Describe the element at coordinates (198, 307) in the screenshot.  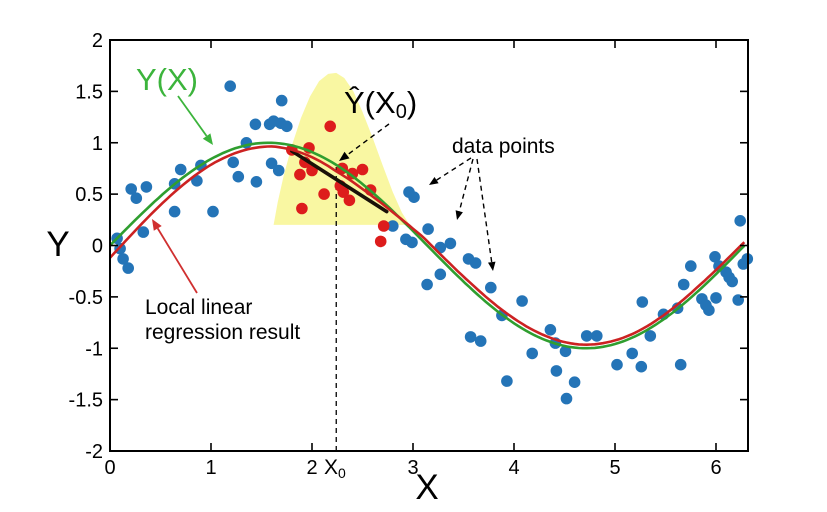
I see `regression-label-line1: Local linear` at that location.